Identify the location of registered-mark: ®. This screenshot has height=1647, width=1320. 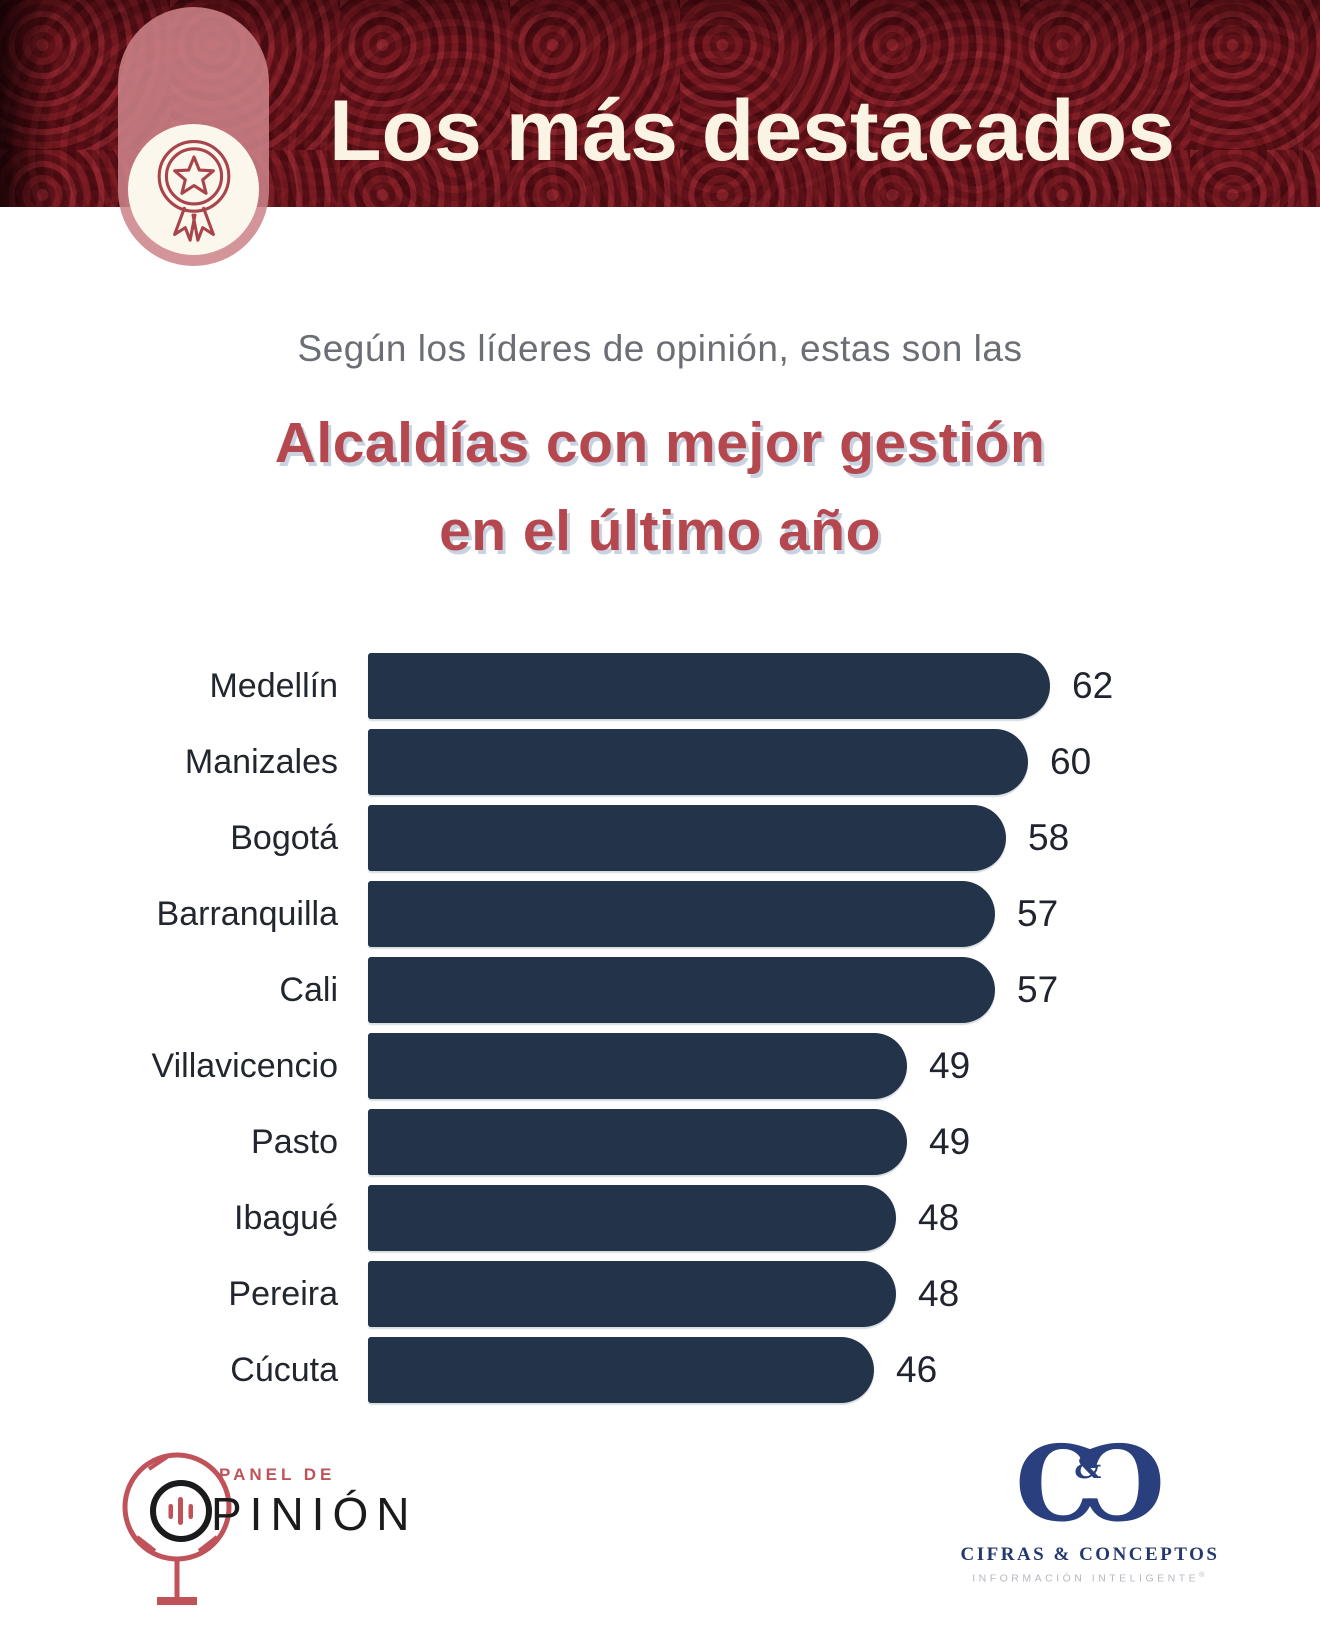
(1203, 1575).